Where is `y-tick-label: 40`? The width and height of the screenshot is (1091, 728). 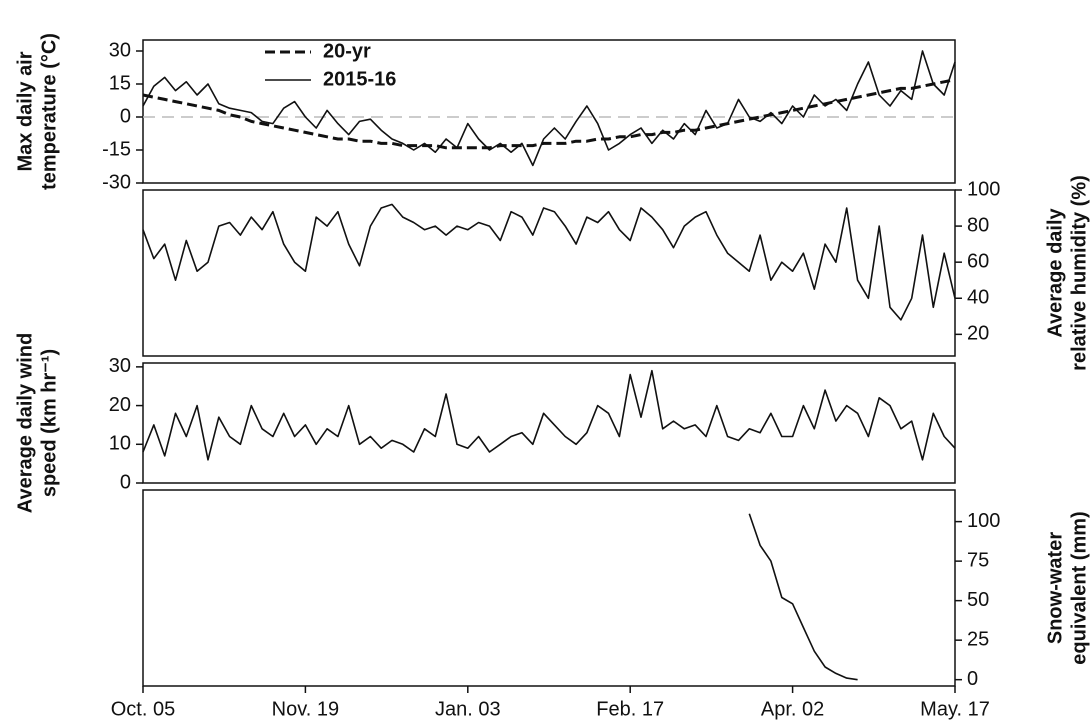
y-tick-label: 40 is located at coordinates (978, 298).